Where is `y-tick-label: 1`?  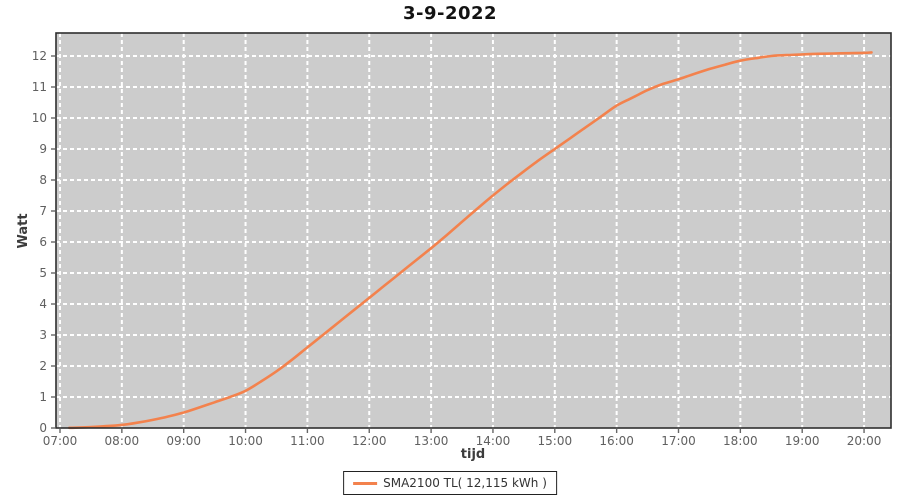 y-tick-label: 1 is located at coordinates (43, 397).